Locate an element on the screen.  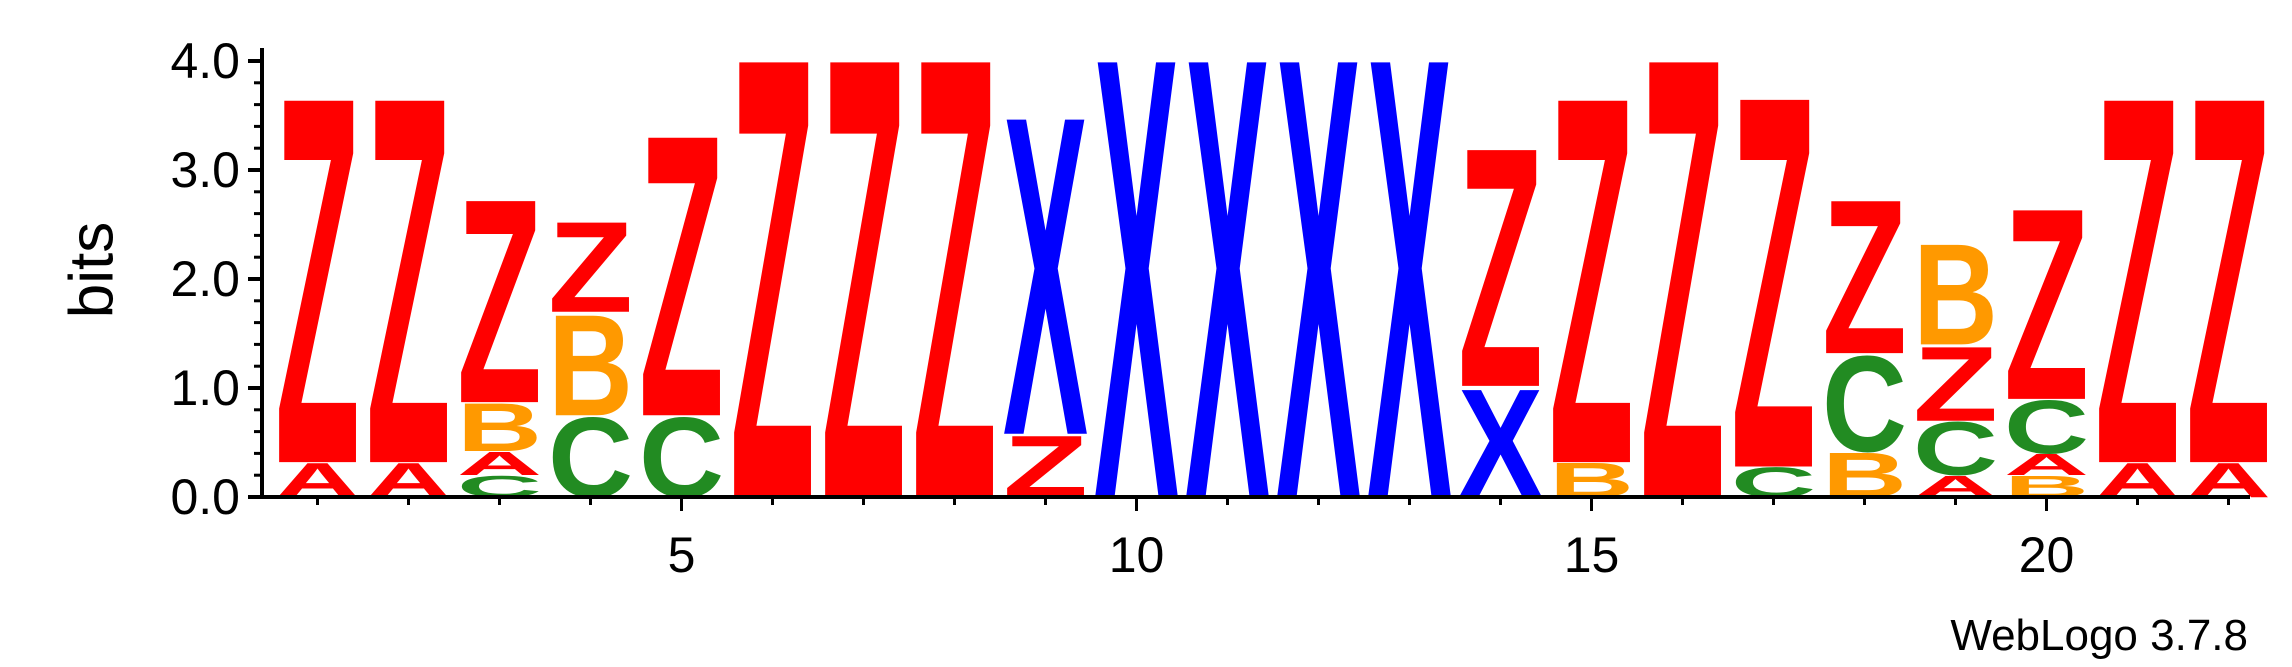
x-tick-label: 5 is located at coordinates (682, 555).